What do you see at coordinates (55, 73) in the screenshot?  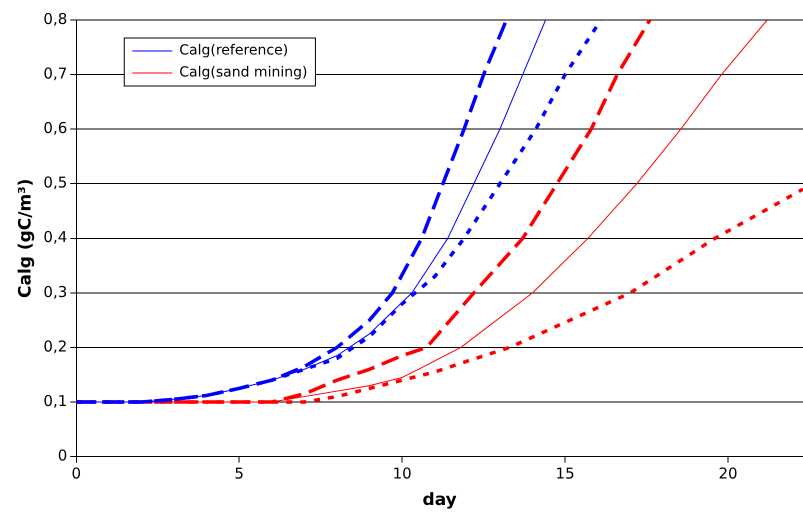 I see `y-tick-label: 0,7` at bounding box center [55, 73].